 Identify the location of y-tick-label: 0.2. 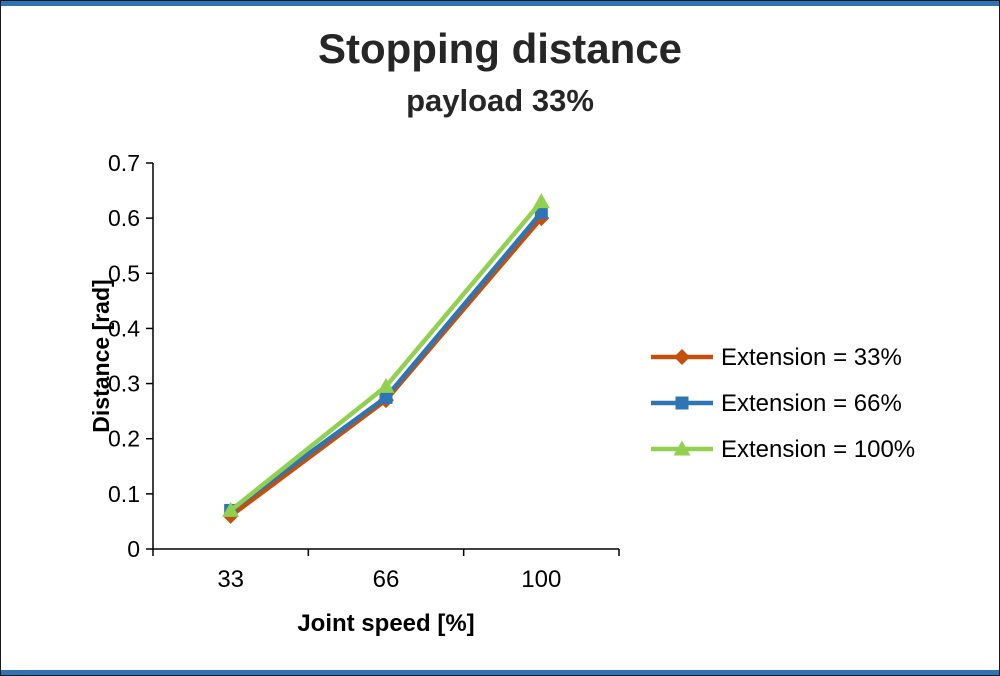
(124, 439).